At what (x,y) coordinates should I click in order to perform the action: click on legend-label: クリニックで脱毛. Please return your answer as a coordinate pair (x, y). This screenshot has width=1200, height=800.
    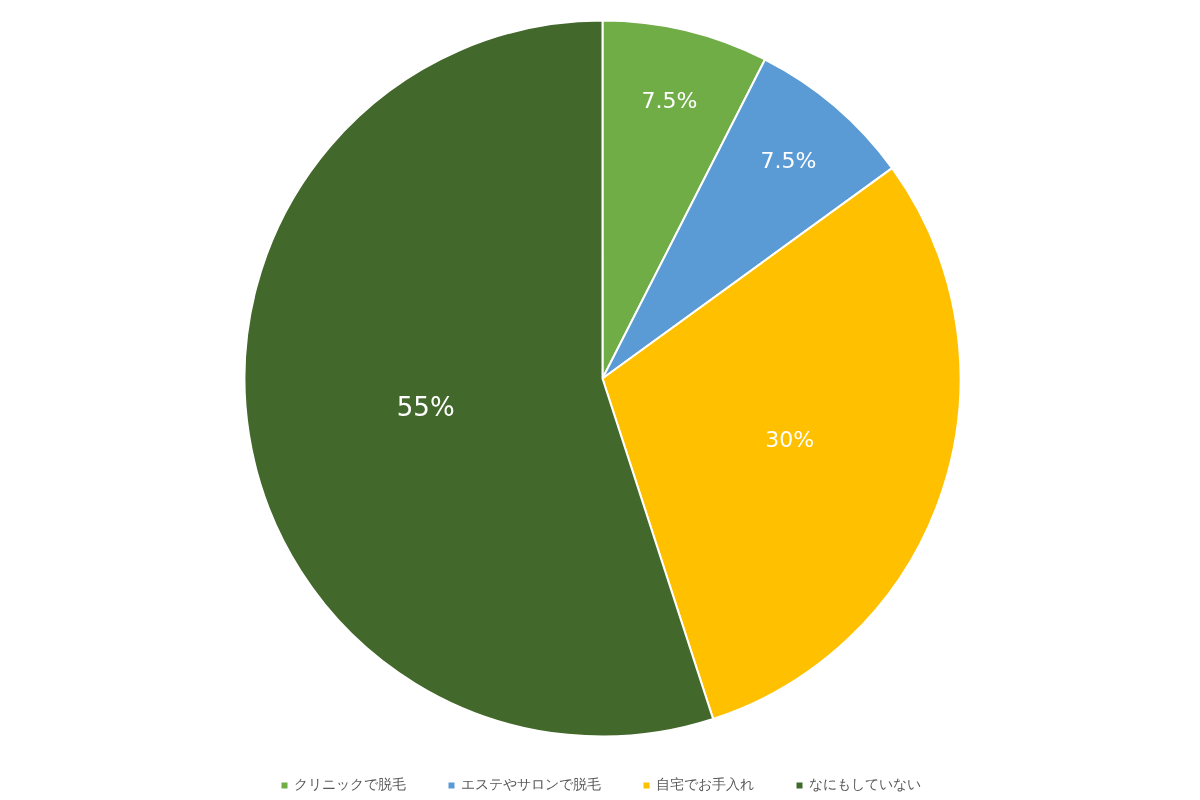
    Looking at the image, I should click on (350, 785).